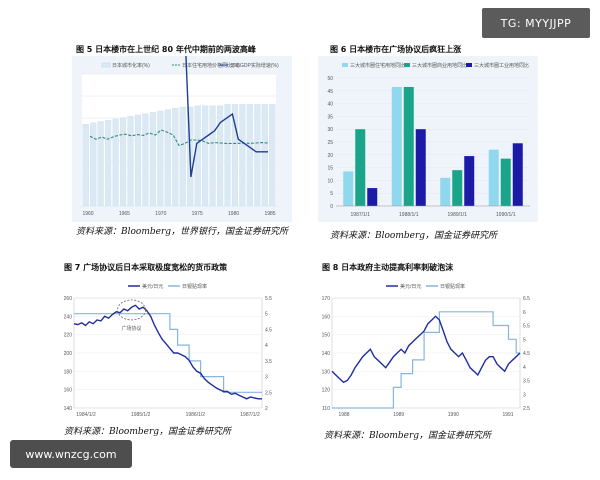  Describe the element at coordinates (167, 352) in the screenshot. I see `fig7-fx-line` at that location.